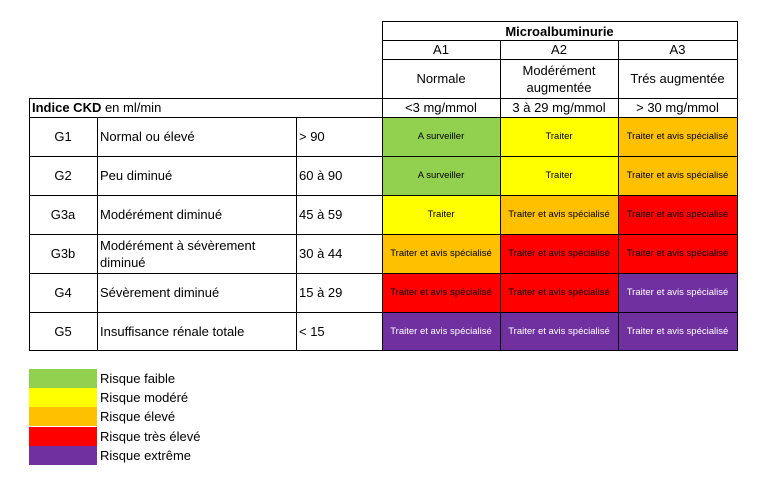  What do you see at coordinates (63, 253) in the screenshot?
I see `row-grade-g3b: G3b` at bounding box center [63, 253].